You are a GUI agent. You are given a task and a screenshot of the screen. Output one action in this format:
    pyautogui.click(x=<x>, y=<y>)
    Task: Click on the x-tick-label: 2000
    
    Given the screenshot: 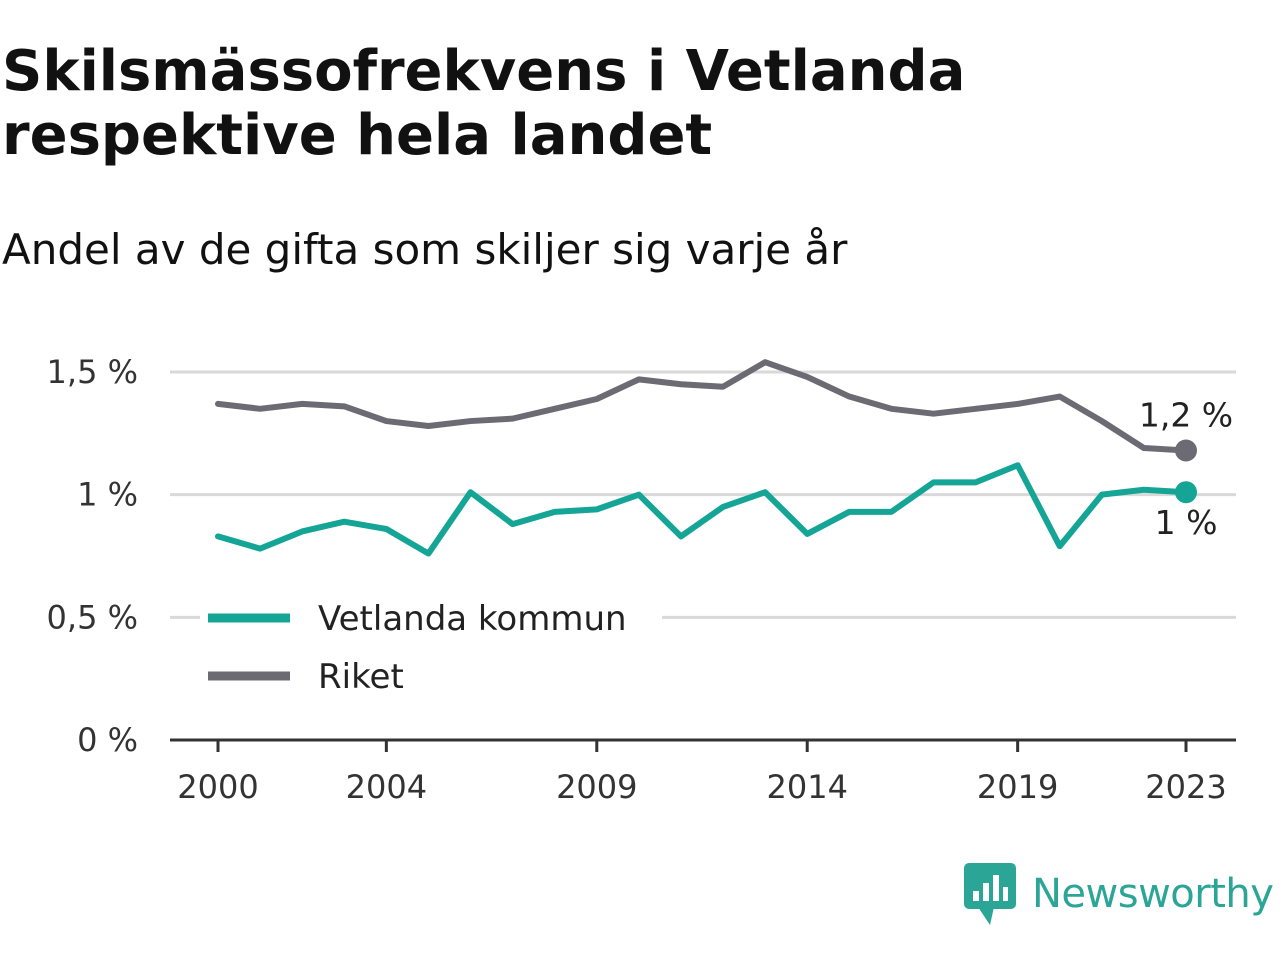 What is the action you would take?
    pyautogui.click(x=217, y=787)
    